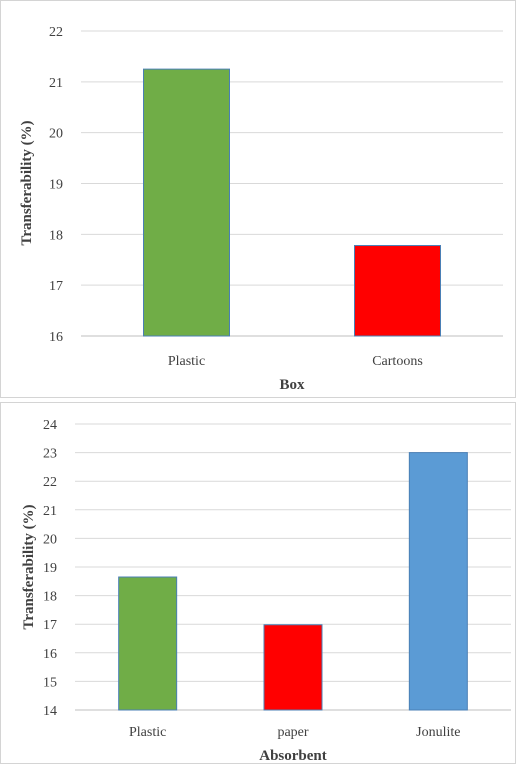 This screenshot has width=516, height=765. What do you see at coordinates (438, 581) in the screenshot?
I see `bar-jonulite` at bounding box center [438, 581].